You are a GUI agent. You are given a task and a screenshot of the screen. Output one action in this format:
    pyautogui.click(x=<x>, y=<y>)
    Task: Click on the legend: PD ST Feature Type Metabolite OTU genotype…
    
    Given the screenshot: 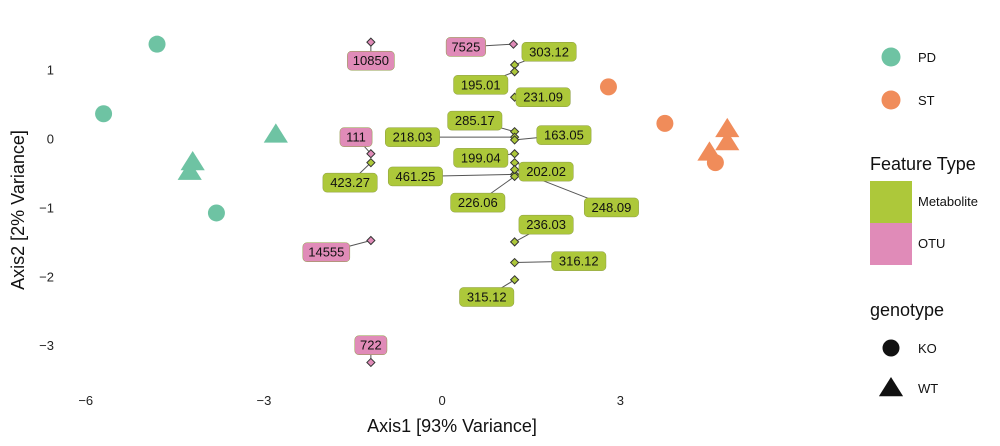 What is the action you would take?
    pyautogui.click(x=924, y=222)
    